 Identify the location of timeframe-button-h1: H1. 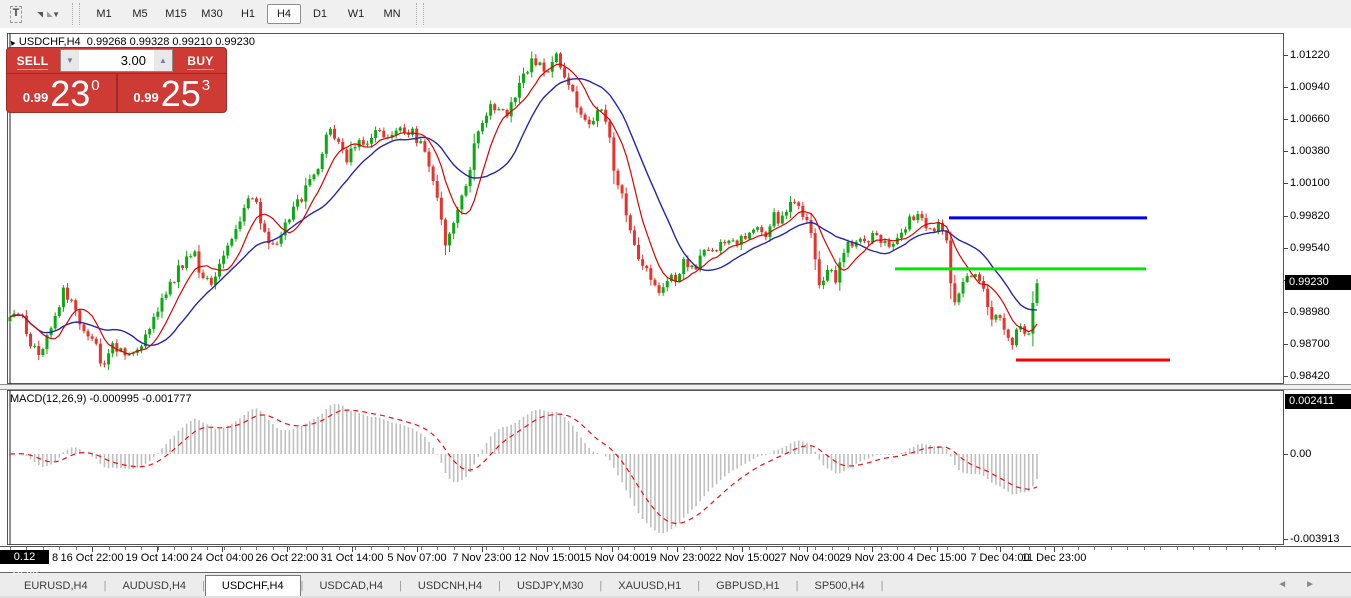
(248, 14).